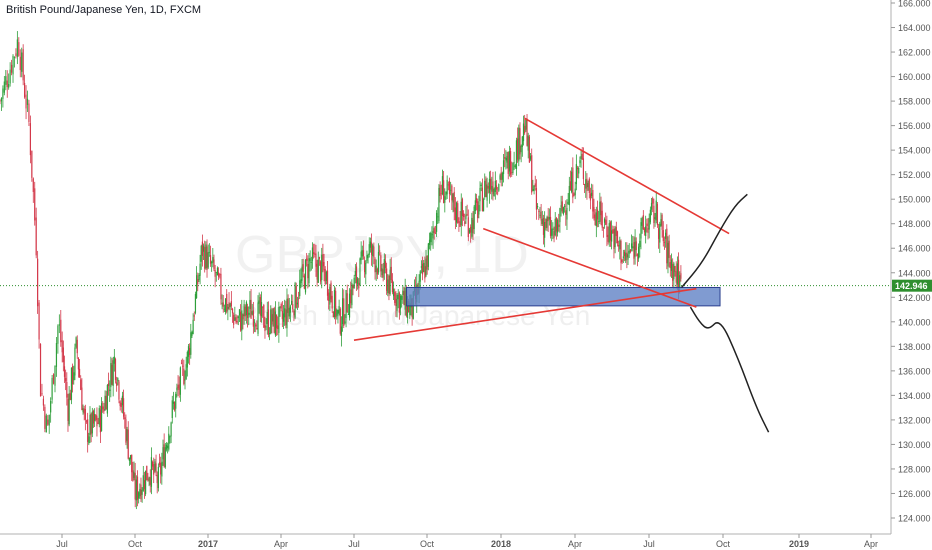 The image size is (932, 550). What do you see at coordinates (914, 53) in the screenshot?
I see `price-axis-tick-label: 162.000` at bounding box center [914, 53].